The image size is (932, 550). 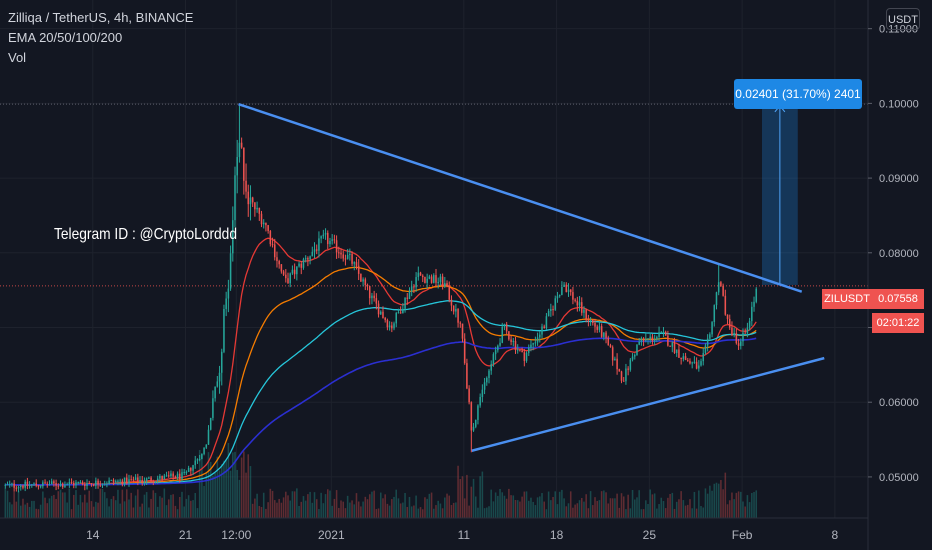 I want to click on ema-indicator-label: EMA 20/50/100/200, so click(x=65, y=37).